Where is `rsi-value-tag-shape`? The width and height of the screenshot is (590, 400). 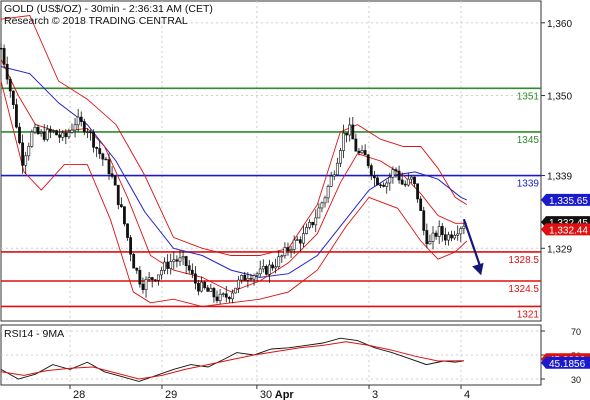
rsi-value-tag-shape is located at coordinates (565, 362).